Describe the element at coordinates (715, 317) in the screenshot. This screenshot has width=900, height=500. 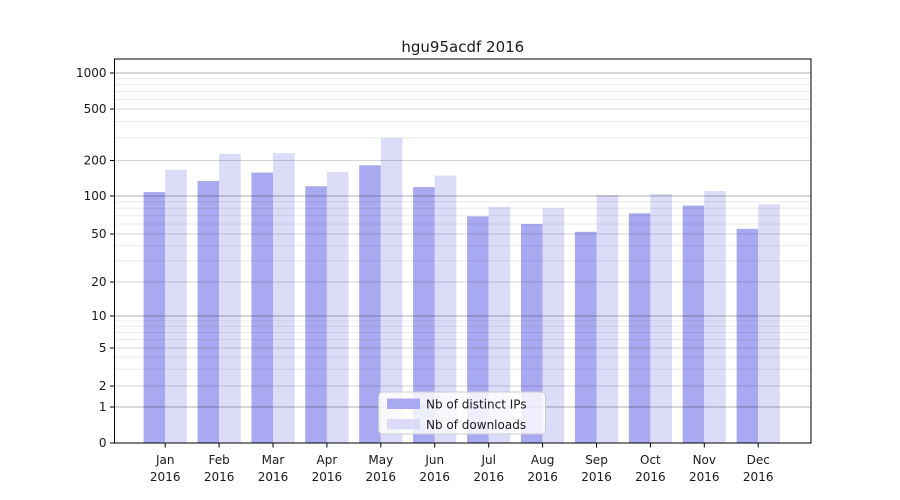
I see `bar-downloads-nov` at that location.